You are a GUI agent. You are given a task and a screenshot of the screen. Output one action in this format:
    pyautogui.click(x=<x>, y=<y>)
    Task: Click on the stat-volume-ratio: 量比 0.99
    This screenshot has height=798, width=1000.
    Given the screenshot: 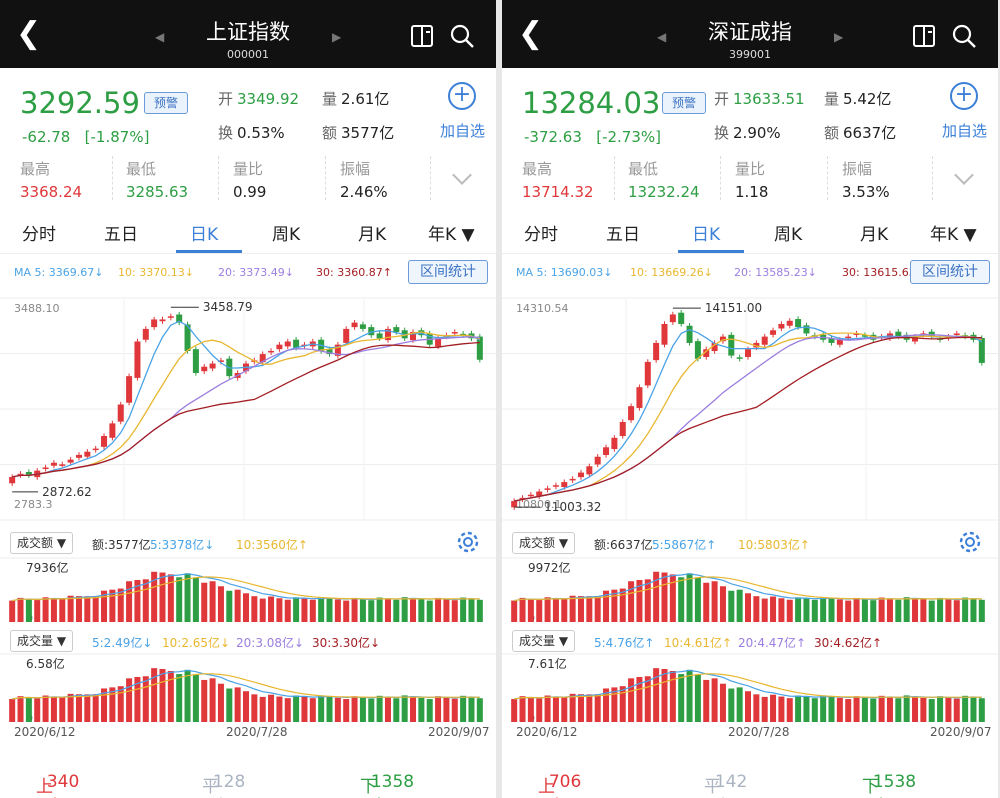 What is the action you would take?
    pyautogui.click(x=250, y=180)
    